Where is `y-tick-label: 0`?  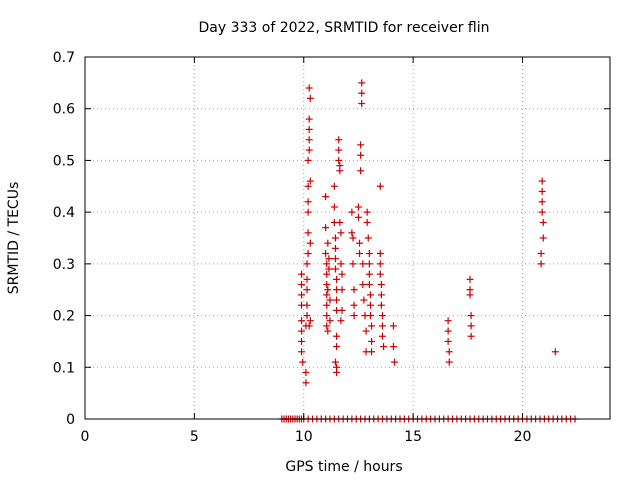
y-tick-label: 0 is located at coordinates (70, 420).